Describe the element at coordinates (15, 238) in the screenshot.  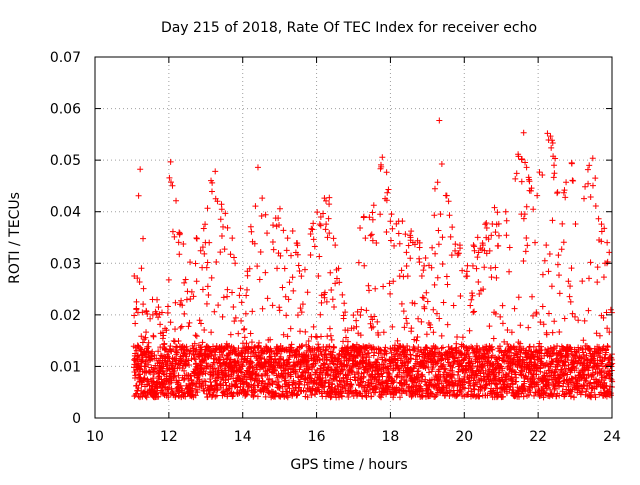
I see `y-axis-label: ROTI / TECUs` at that location.